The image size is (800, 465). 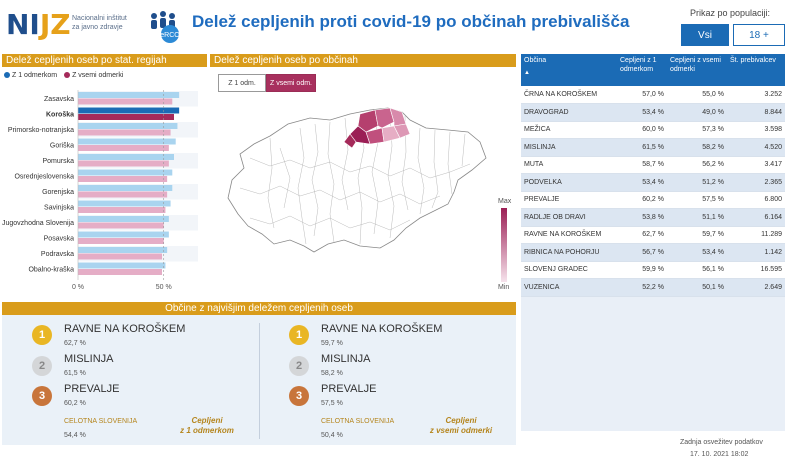 I want to click on table-row: RAVNE NA KOROŠKEM 62,7 % 59,7 % 11.289, so click(x=653, y=235).